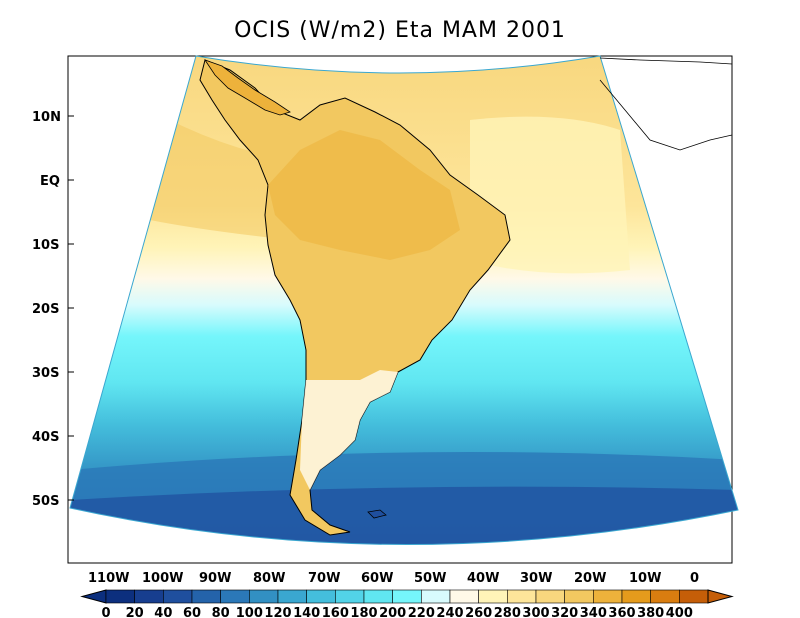 This screenshot has height=618, width=800. What do you see at coordinates (430, 578) in the screenshot?
I see `lon-tick-label: 50W` at bounding box center [430, 578].